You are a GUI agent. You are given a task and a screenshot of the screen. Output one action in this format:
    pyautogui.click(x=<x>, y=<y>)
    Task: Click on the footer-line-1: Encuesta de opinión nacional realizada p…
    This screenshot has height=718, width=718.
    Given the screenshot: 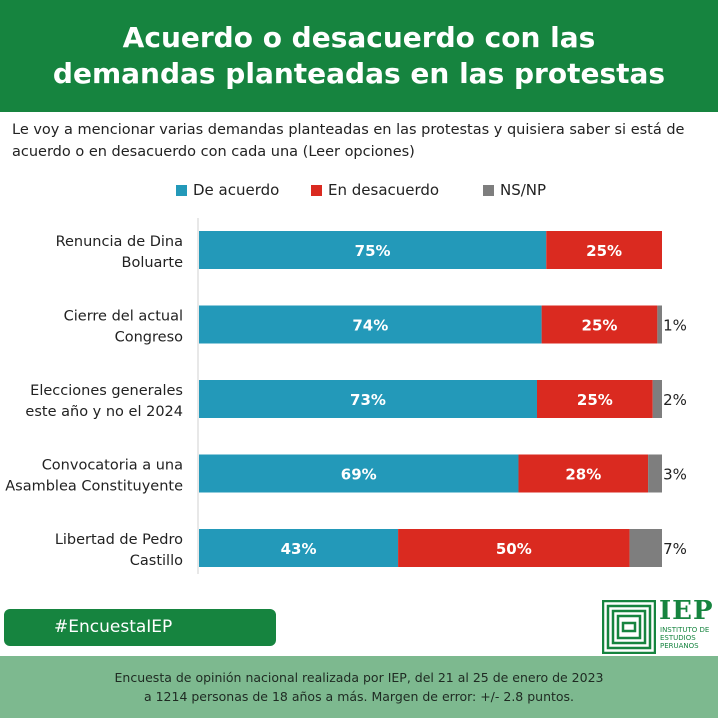 What is the action you would take?
    pyautogui.click(x=359, y=677)
    